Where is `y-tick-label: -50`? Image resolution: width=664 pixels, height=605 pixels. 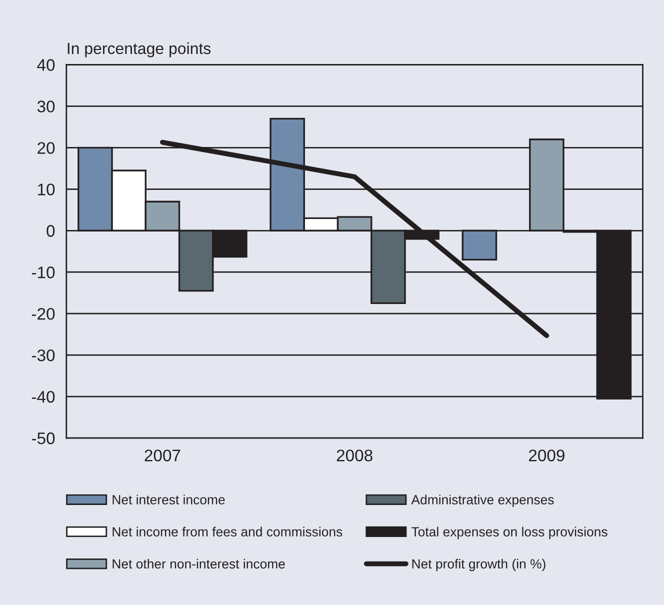 y-tick-label: -50 is located at coordinates (43, 438).